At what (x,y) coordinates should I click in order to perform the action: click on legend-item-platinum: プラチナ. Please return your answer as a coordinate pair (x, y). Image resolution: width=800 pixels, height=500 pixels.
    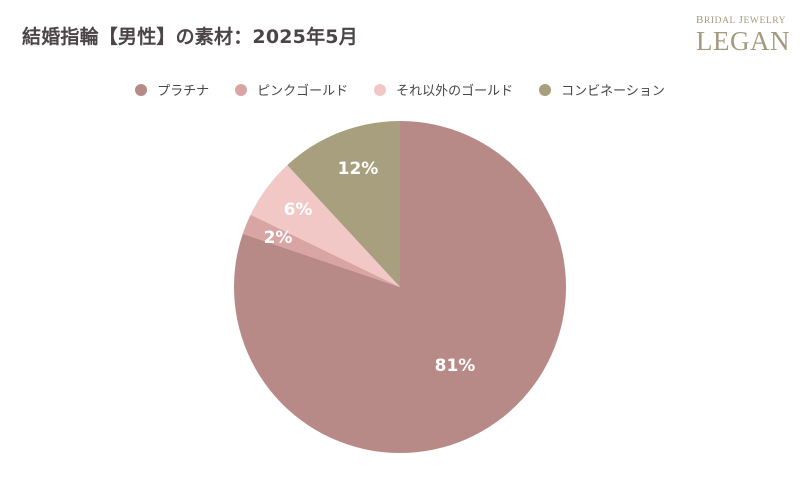
    Looking at the image, I should click on (172, 89).